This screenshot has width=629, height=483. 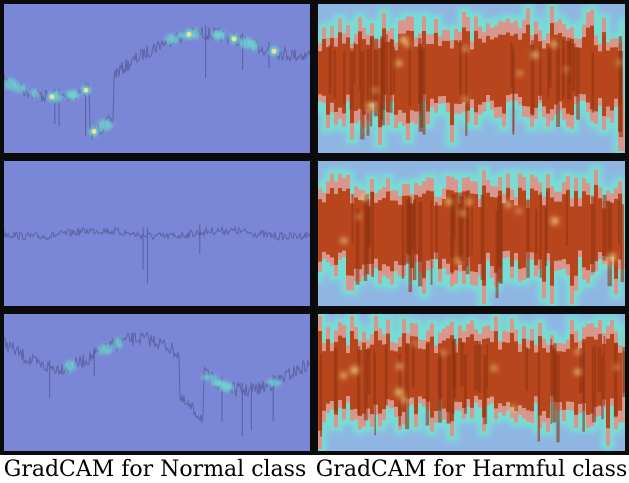 What do you see at coordinates (471, 469) in the screenshot?
I see `harmful-class-caption: GradCAM for Harmful class` at bounding box center [471, 469].